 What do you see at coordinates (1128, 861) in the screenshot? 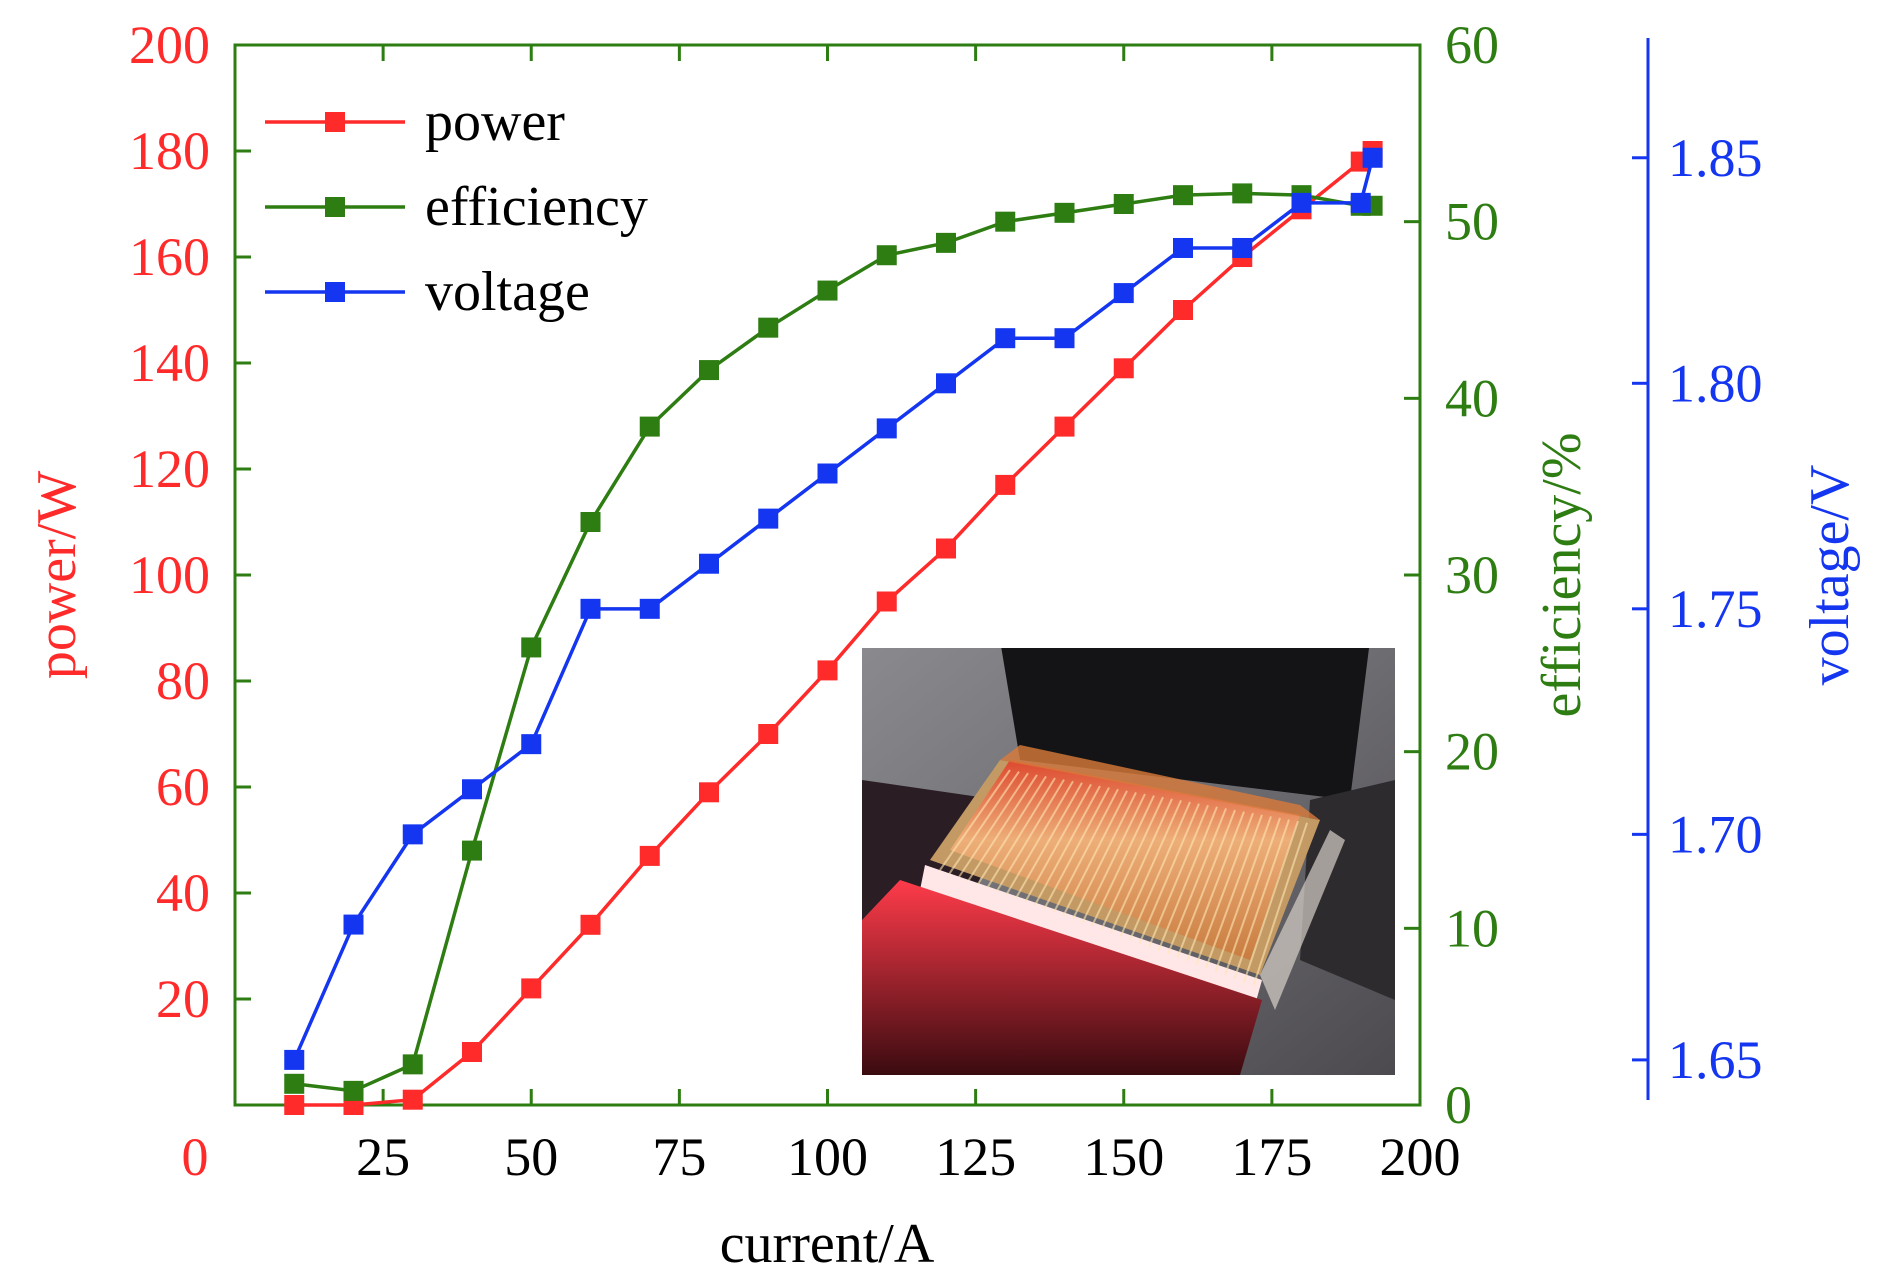
I see `inset-photo` at bounding box center [1128, 861].